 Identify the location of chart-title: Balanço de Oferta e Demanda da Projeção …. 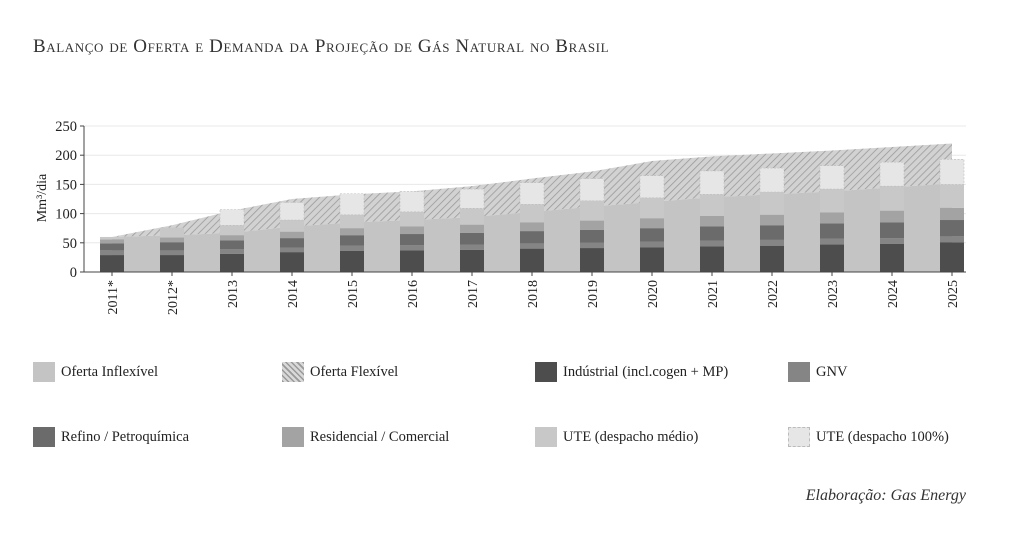
(321, 46).